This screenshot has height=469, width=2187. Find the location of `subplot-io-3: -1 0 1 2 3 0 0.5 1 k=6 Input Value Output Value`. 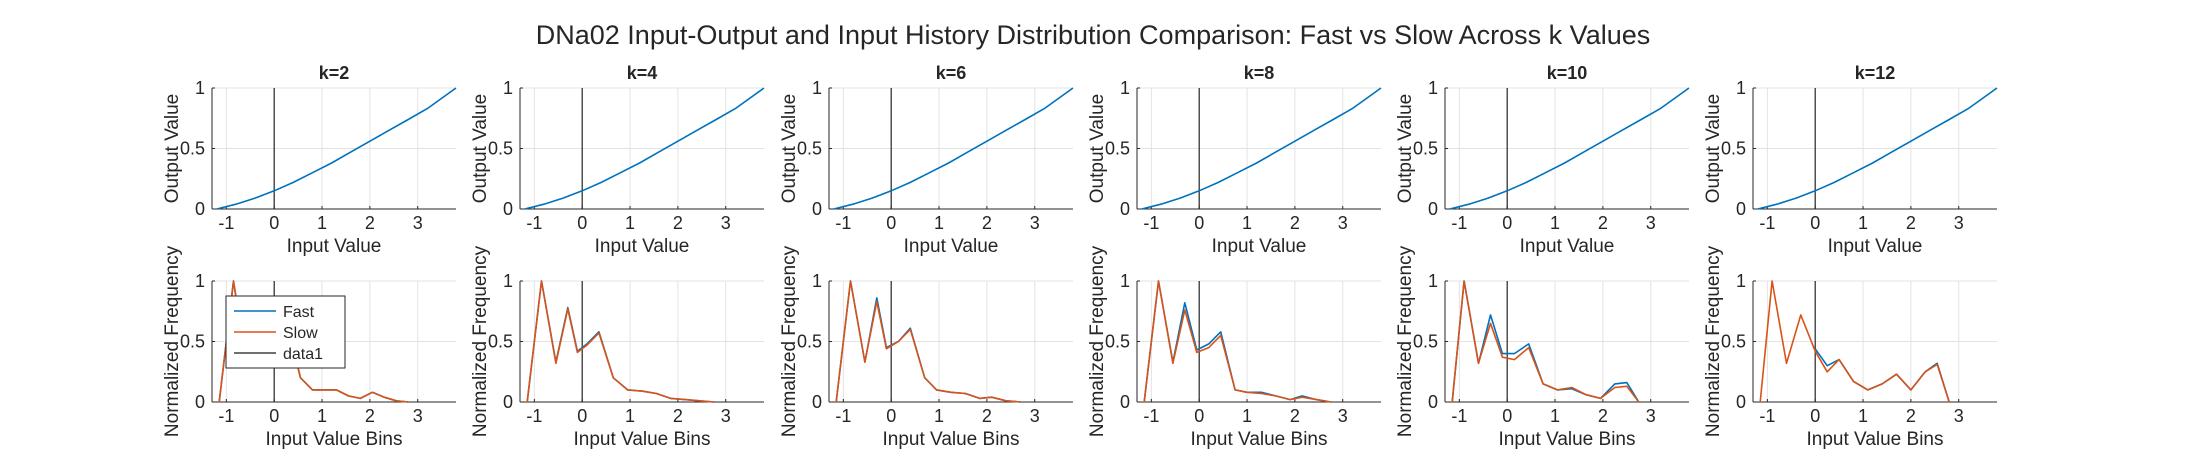

subplot-io-3: -1 0 1 2 3 0 0.5 1 k=6 Input Value Output Value is located at coordinates (926, 160).